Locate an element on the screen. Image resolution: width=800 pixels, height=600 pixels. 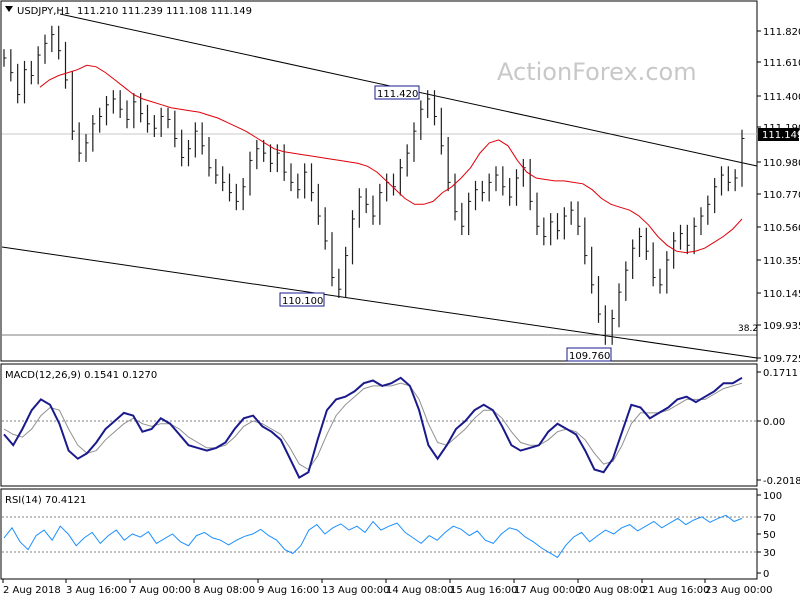
annotation-low-2-box is located at coordinates (589, 354).